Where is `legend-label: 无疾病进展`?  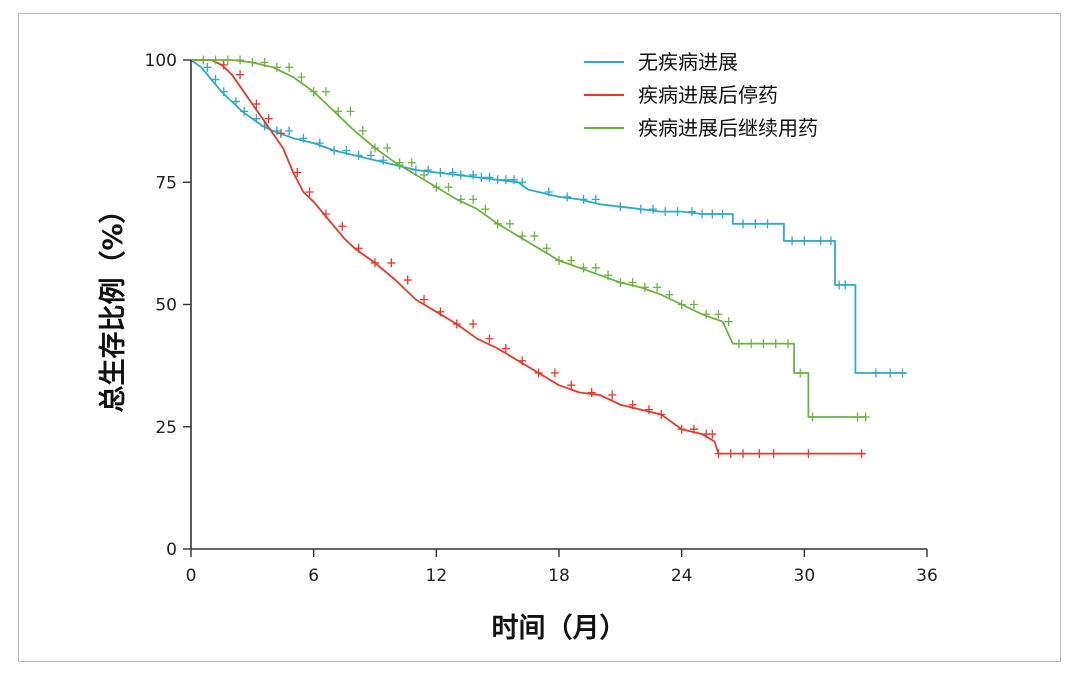
legend-label: 无疾病进展 is located at coordinates (688, 62).